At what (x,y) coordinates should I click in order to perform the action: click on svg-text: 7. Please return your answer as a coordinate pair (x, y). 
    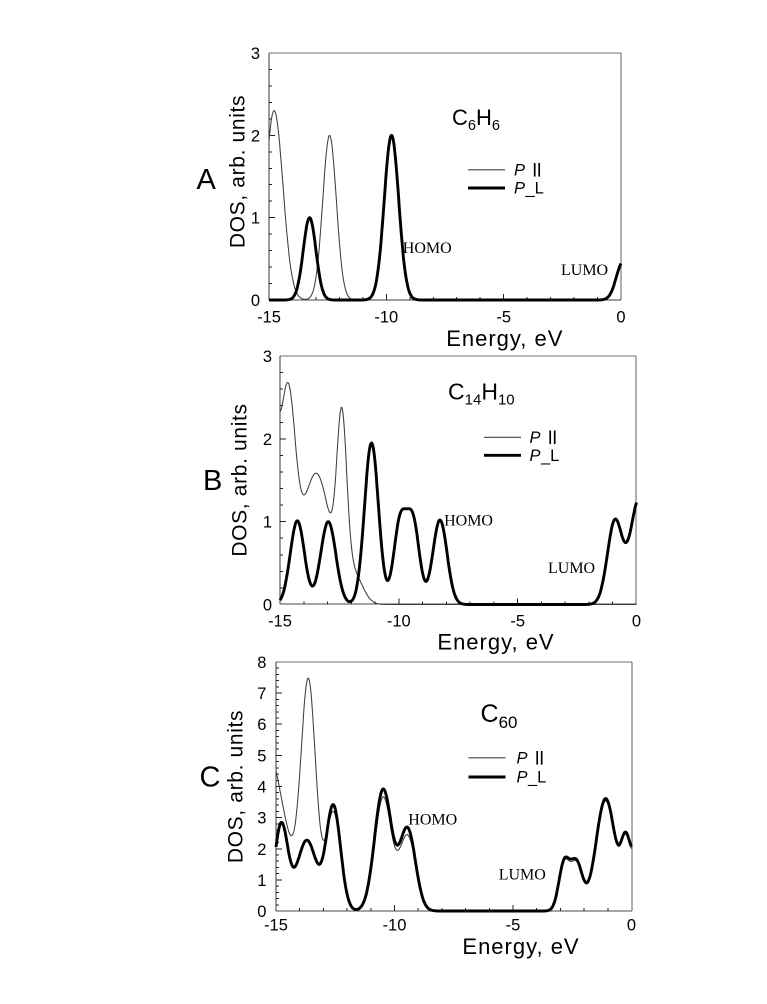
    Looking at the image, I should click on (261, 694).